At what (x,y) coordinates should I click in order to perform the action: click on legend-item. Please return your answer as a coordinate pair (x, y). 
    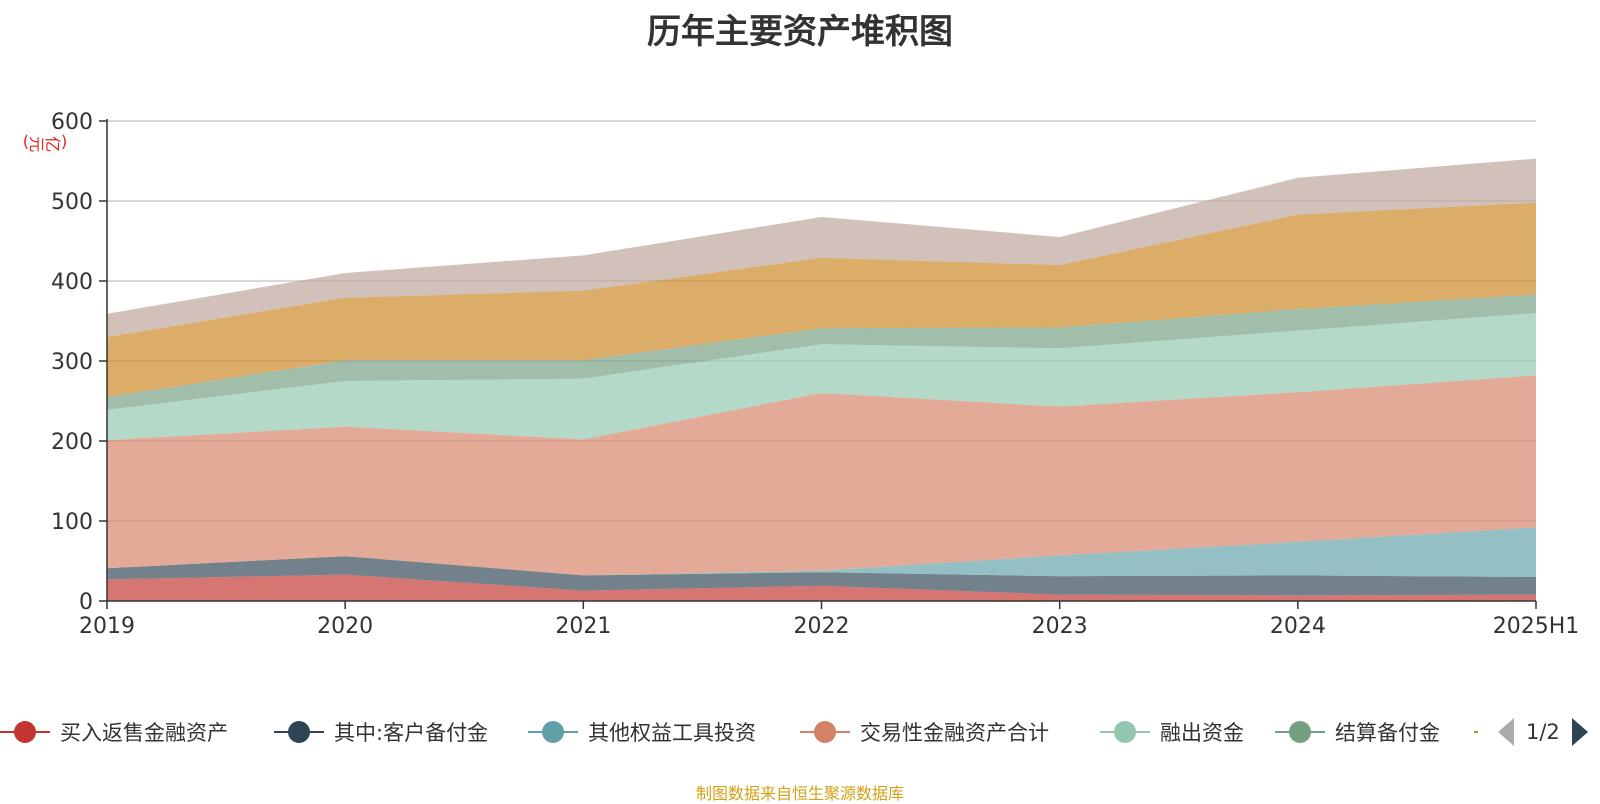
    Looking at the image, I should click on (1477, 732).